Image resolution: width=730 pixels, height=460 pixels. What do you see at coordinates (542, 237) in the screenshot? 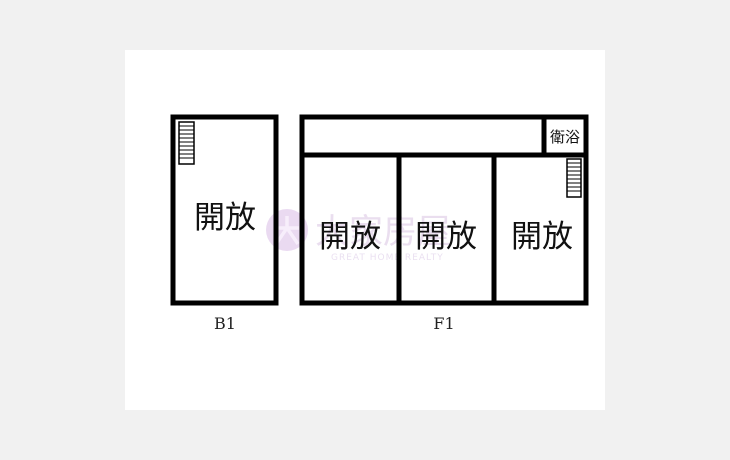
I see `f1-room-open-label-3: 開放` at bounding box center [542, 237].